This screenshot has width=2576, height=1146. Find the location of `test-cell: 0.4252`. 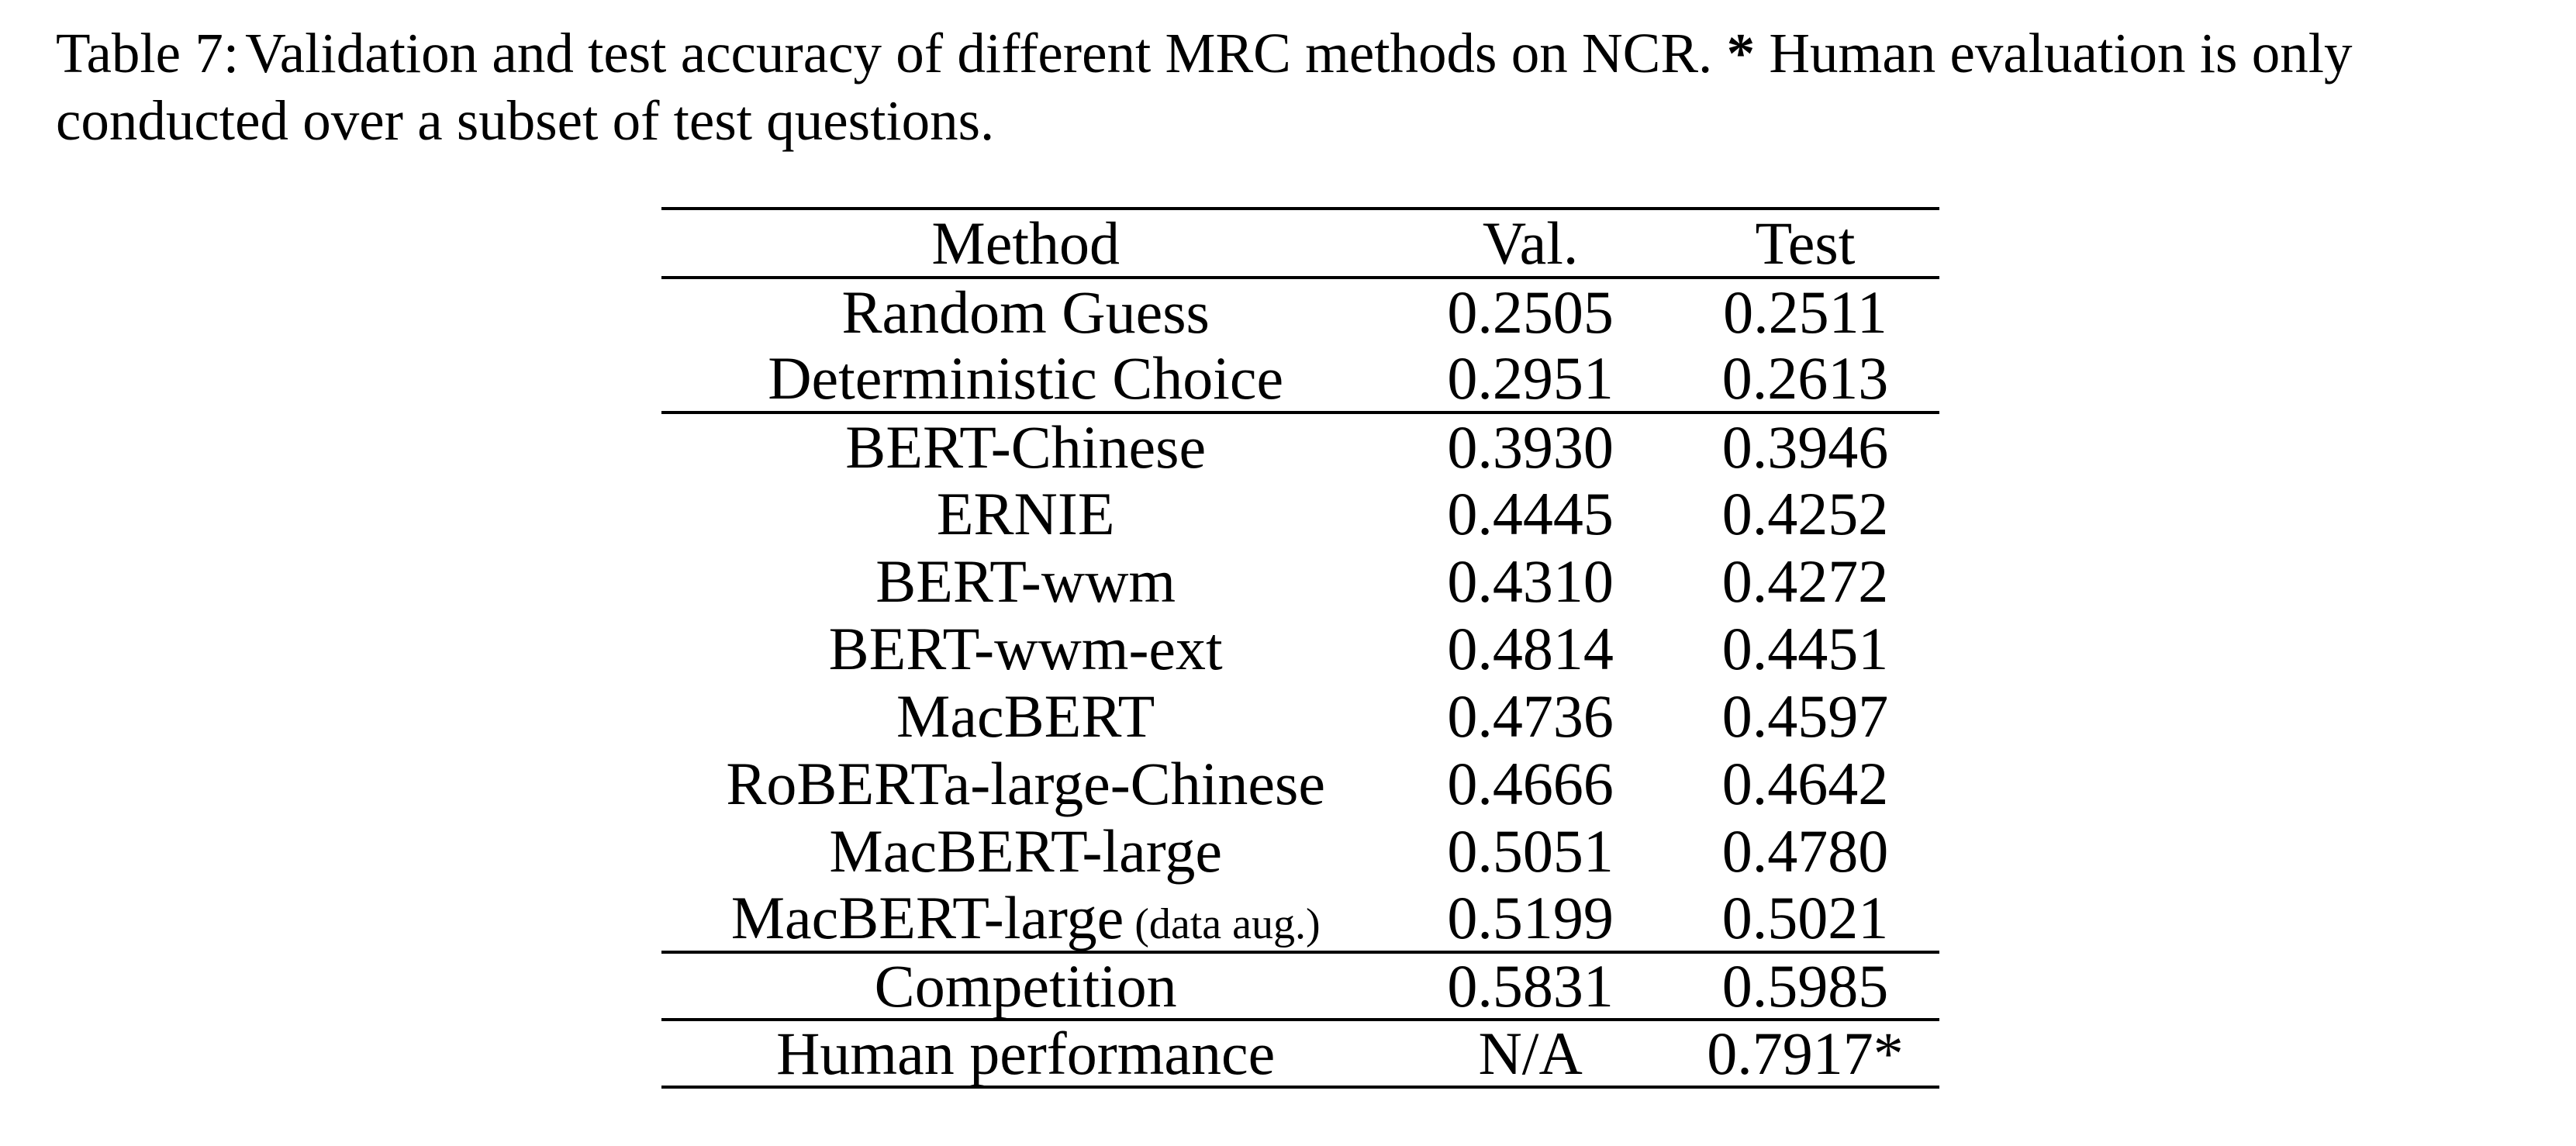

test-cell: 0.4252 is located at coordinates (1805, 513).